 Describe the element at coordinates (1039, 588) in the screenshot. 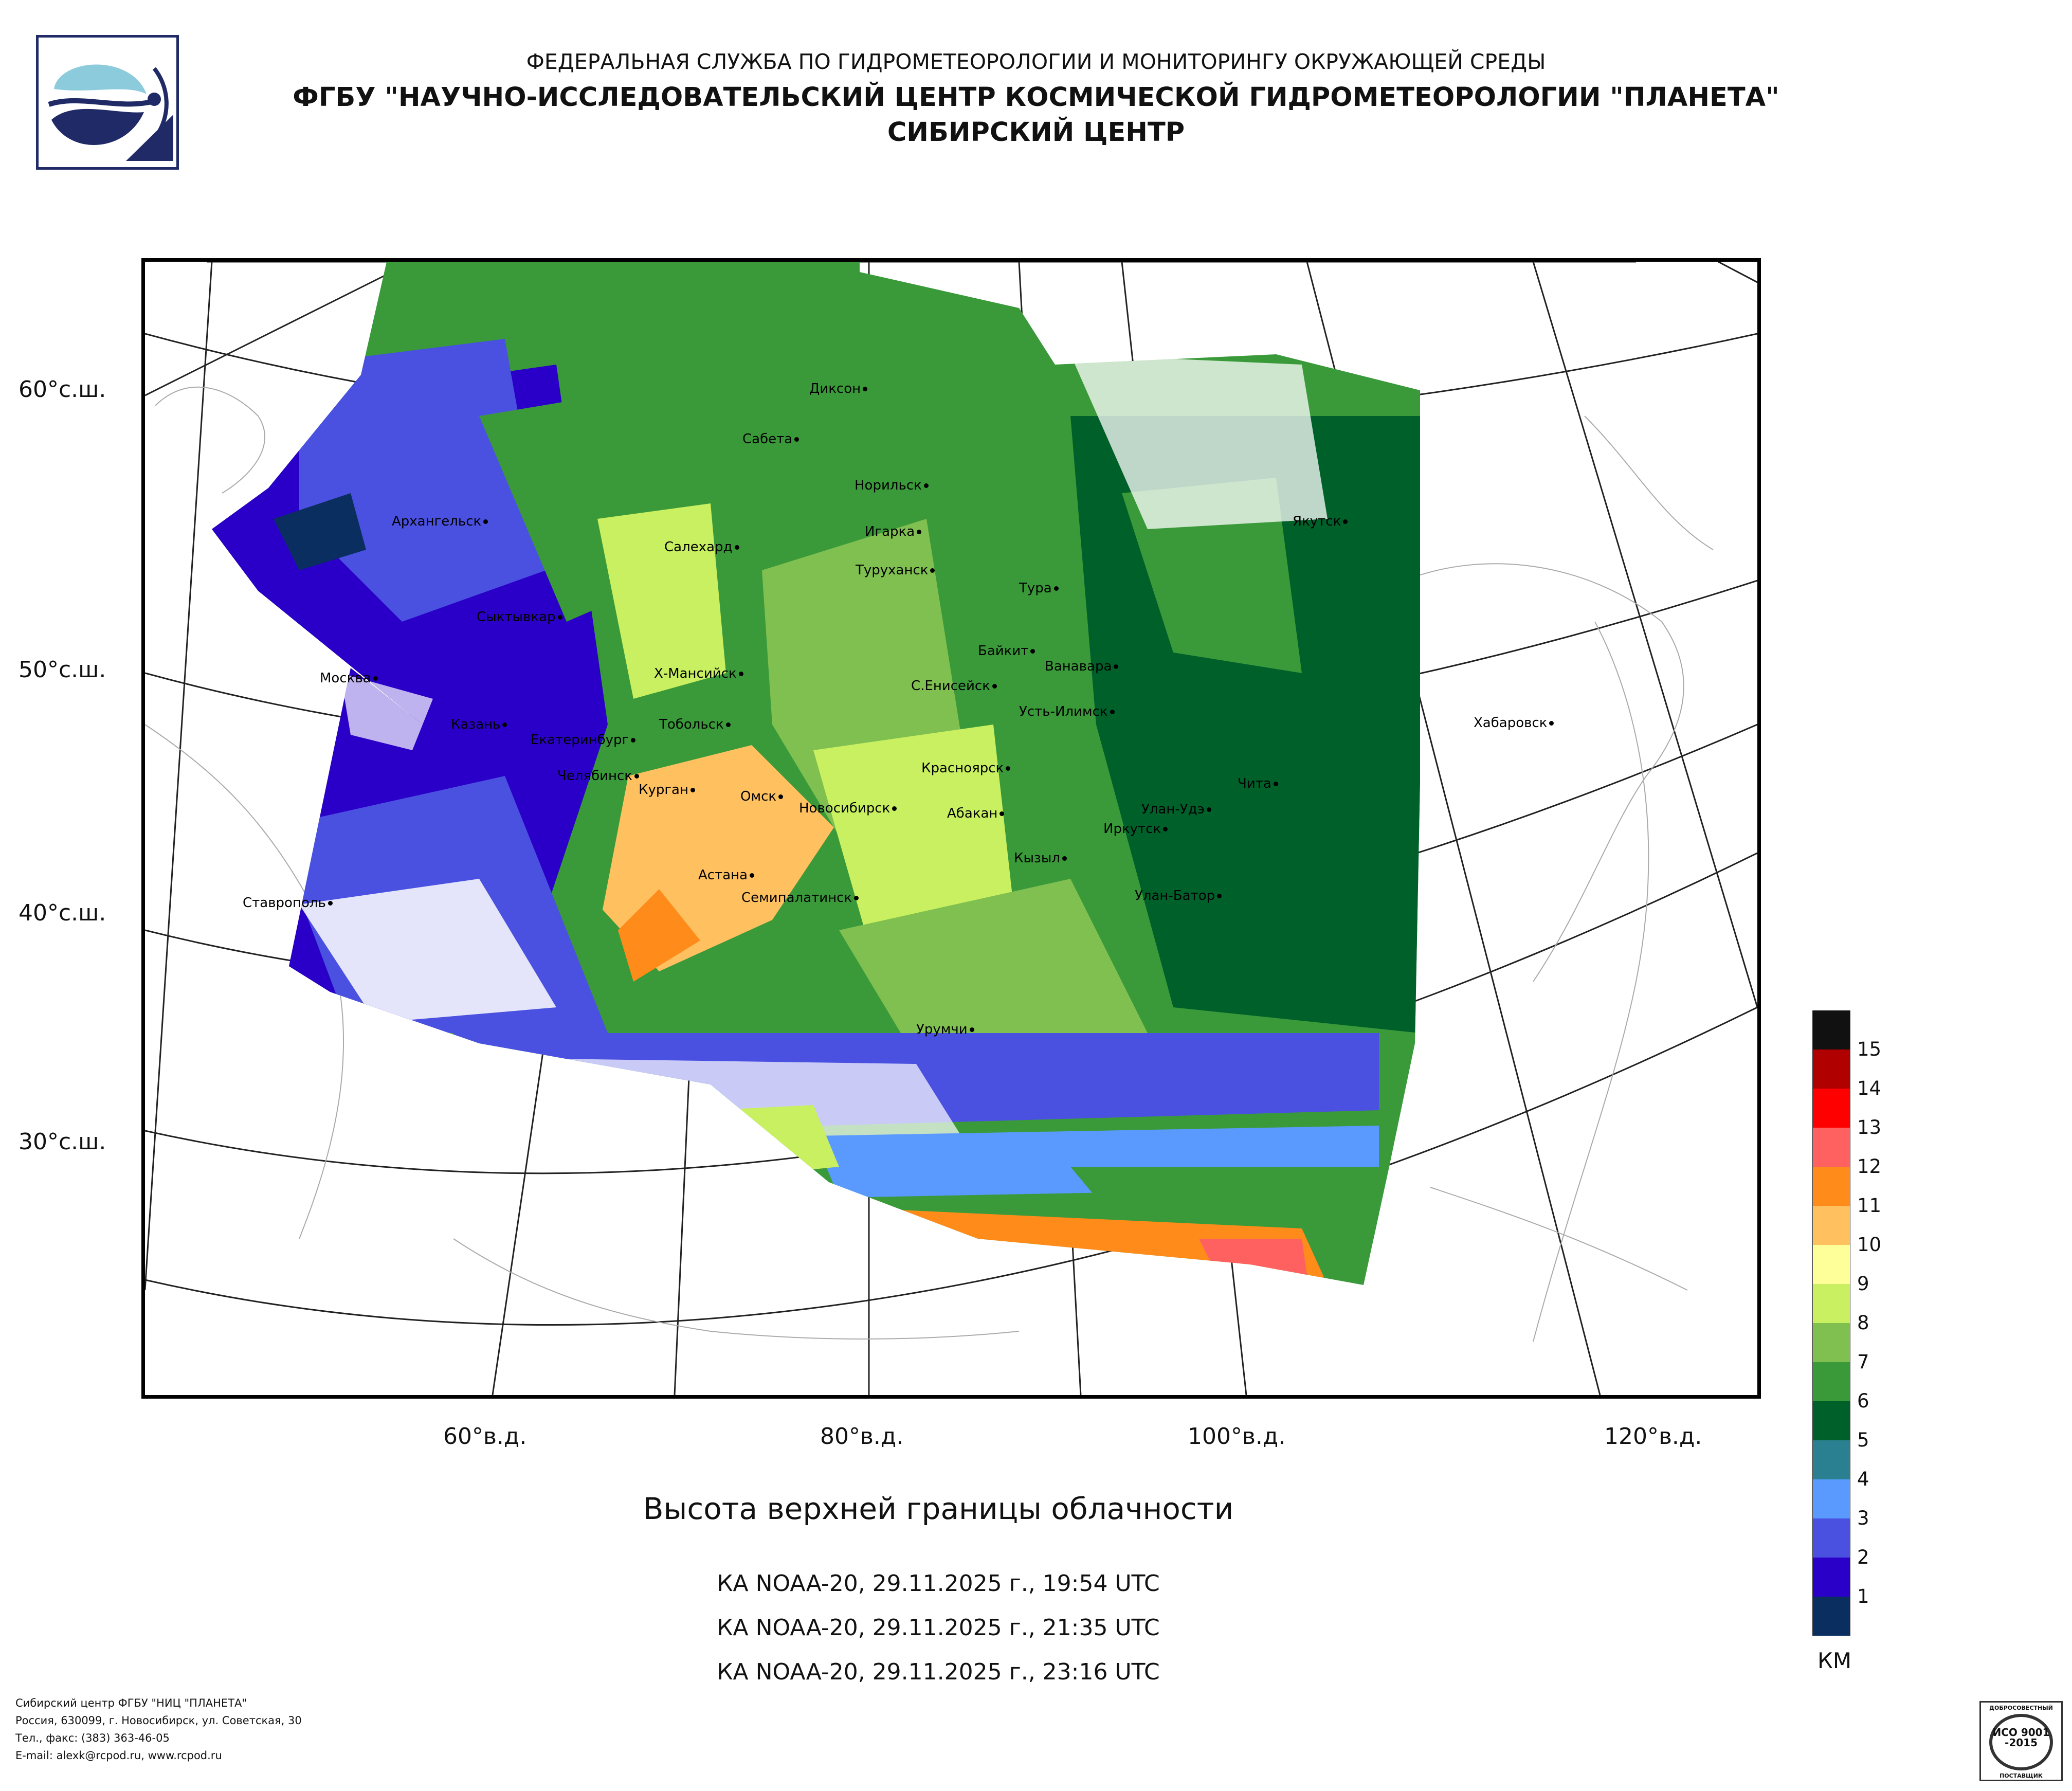

I see `city-tura: Тура` at that location.